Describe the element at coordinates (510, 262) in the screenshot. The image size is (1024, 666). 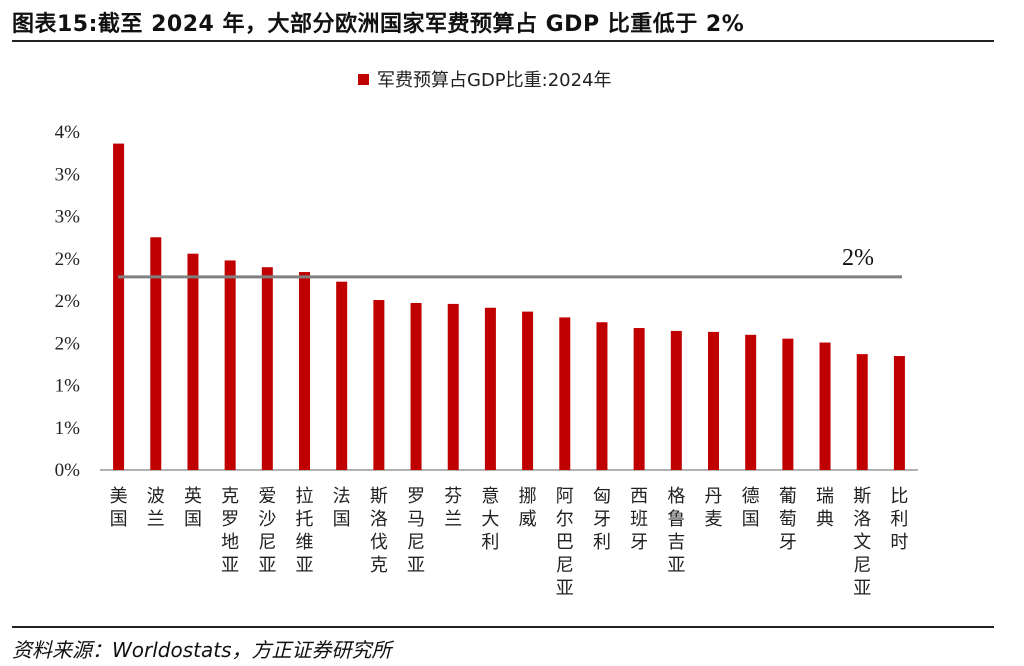
I see `reference-line-group: 2%` at that location.